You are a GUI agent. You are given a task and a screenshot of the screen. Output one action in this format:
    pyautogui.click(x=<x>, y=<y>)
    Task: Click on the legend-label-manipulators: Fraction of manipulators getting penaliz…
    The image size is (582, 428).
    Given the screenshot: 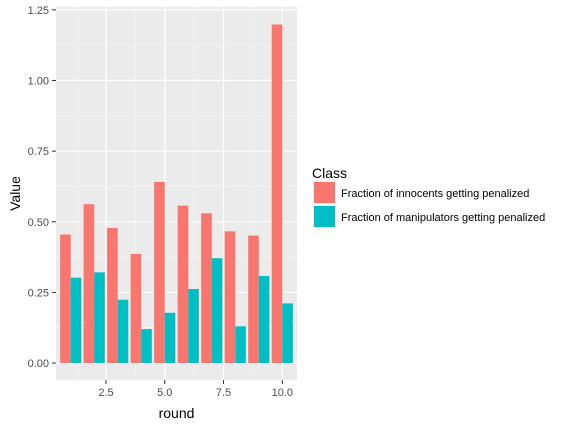 What is the action you would take?
    pyautogui.click(x=443, y=218)
    